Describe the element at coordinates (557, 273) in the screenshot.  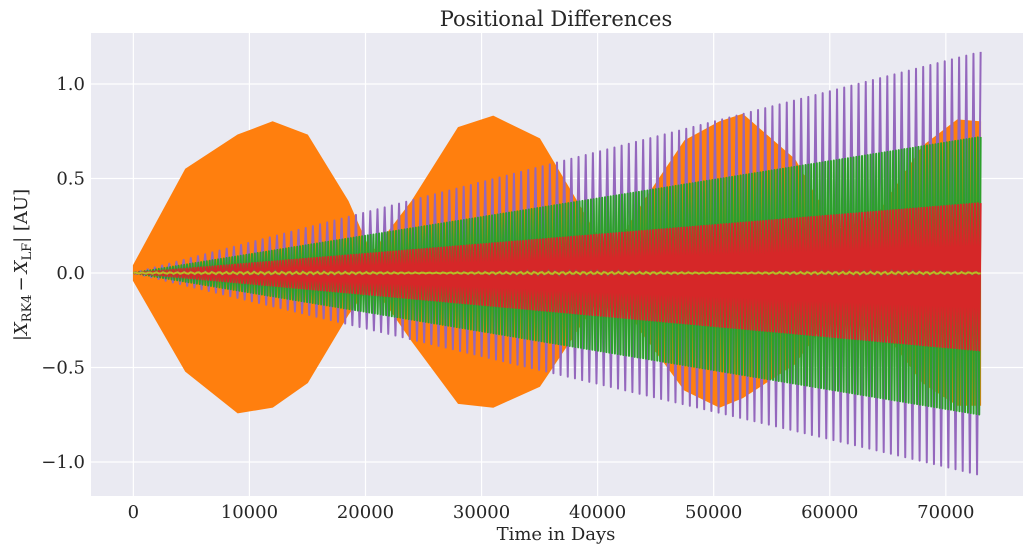
I see `series-5-line` at that location.